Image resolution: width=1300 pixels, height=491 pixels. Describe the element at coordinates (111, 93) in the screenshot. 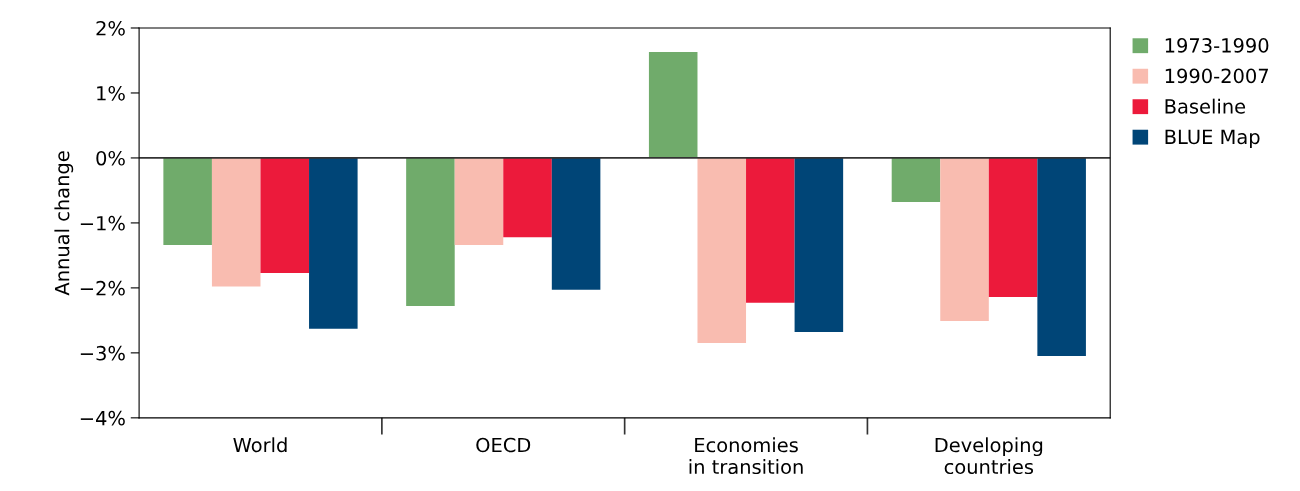

I see `y-tick-label: 1%` at that location.